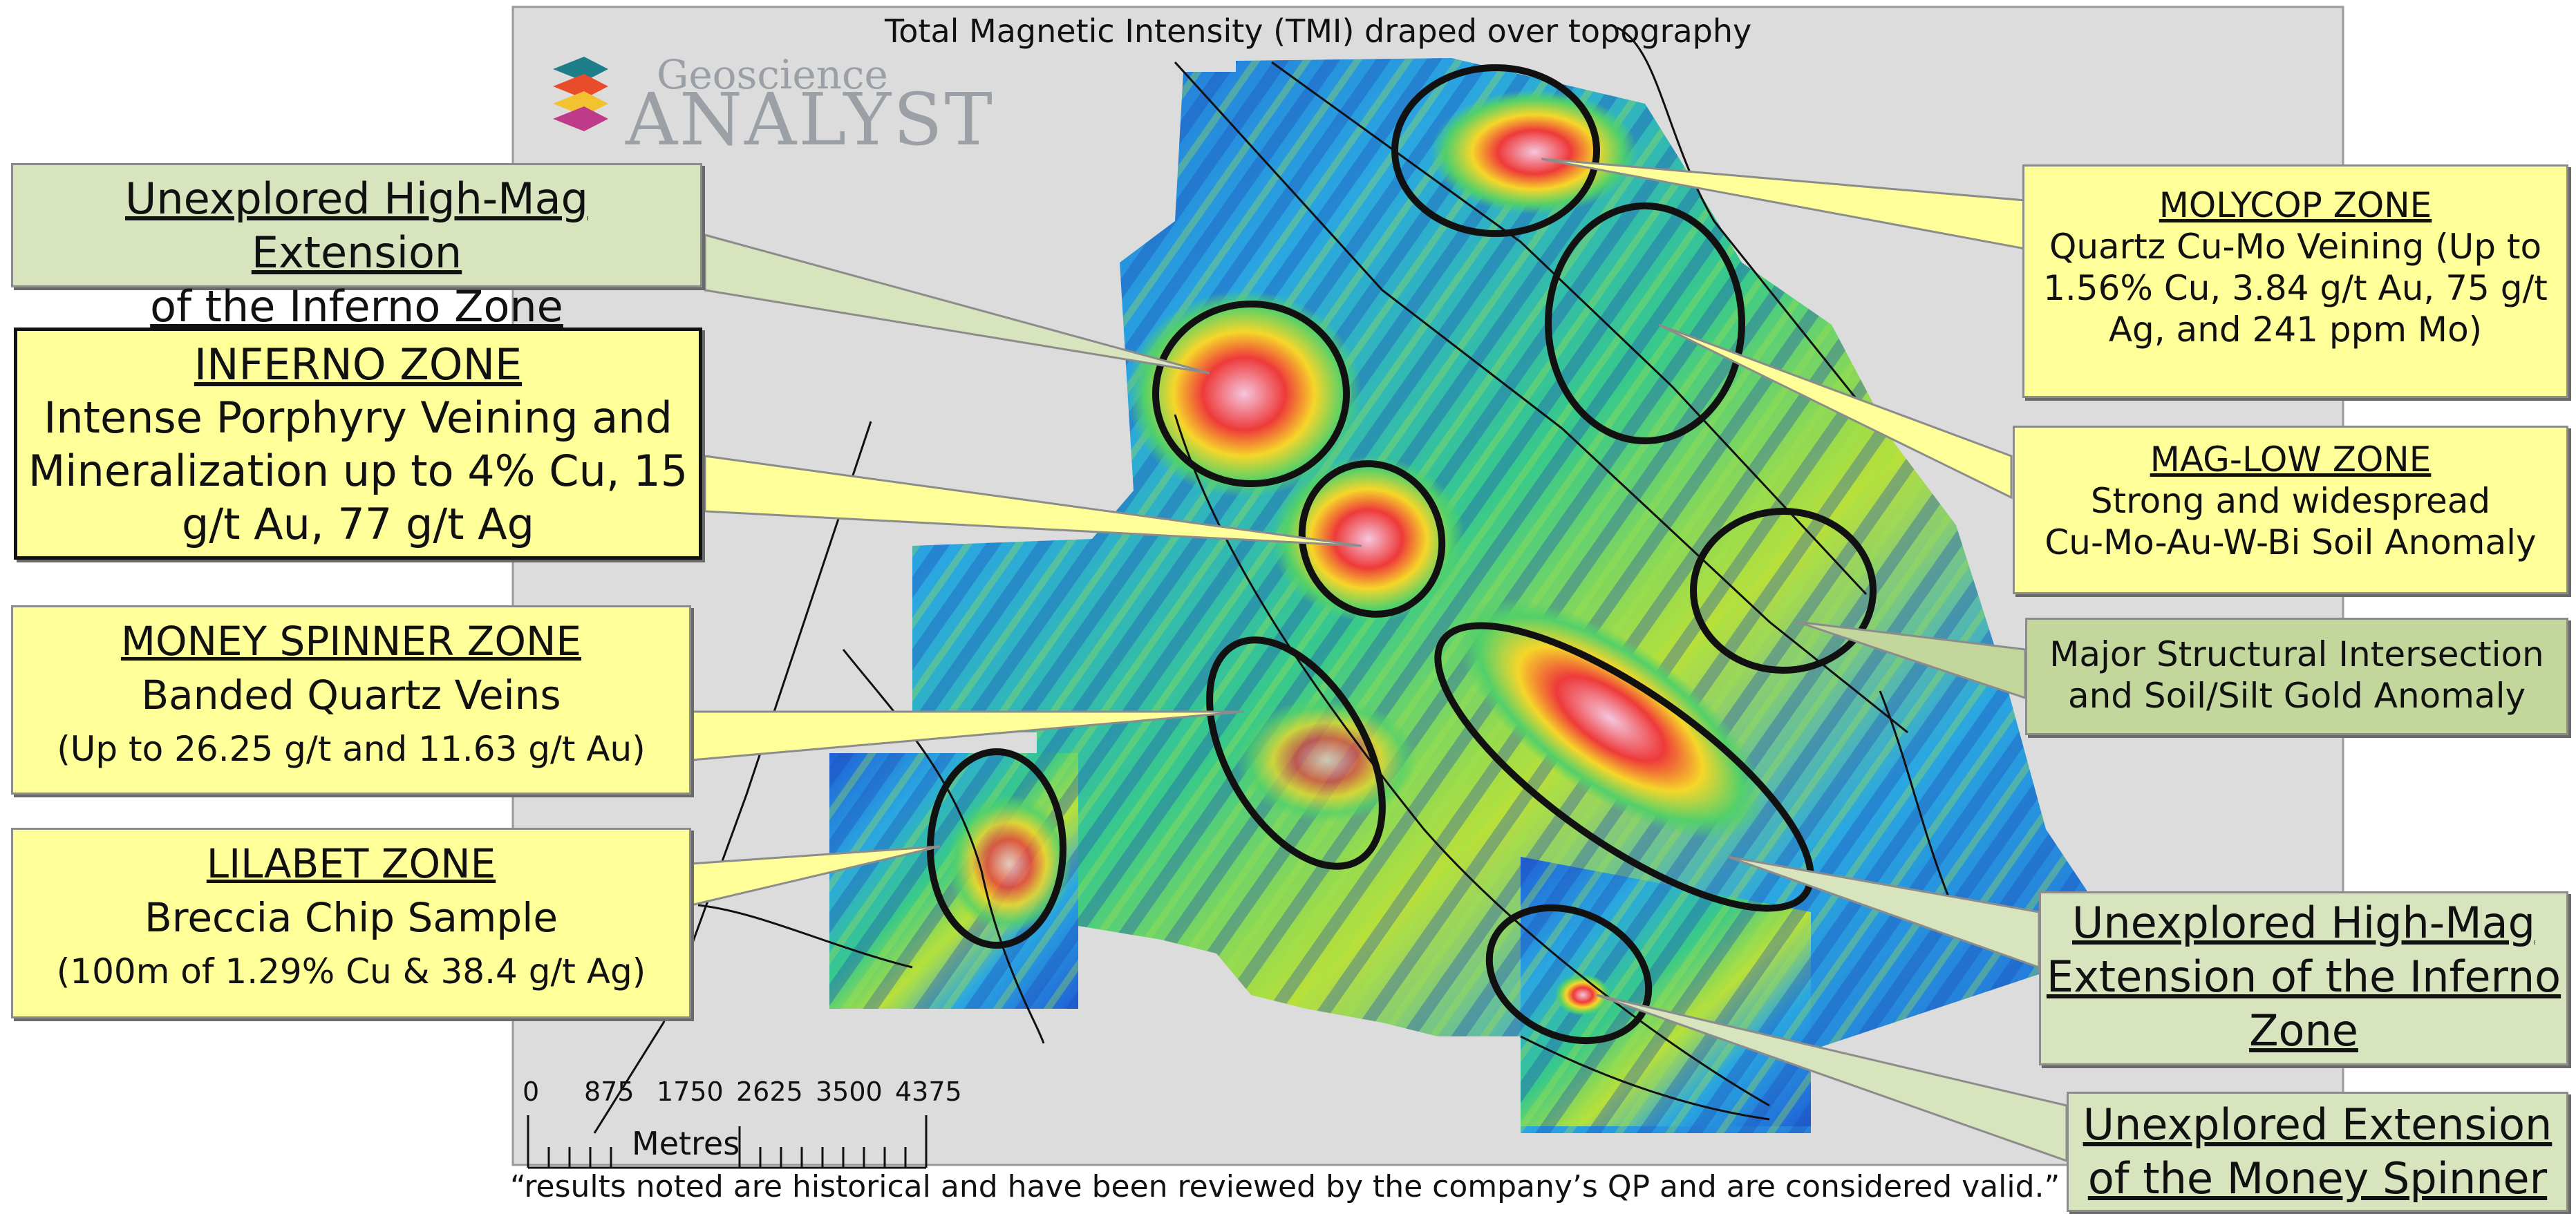 This screenshot has width=2576, height=1214. What do you see at coordinates (2290, 542) in the screenshot?
I see `callout-line: Cu-Mo-Au-W-Bi Soil Anomaly` at bounding box center [2290, 542].